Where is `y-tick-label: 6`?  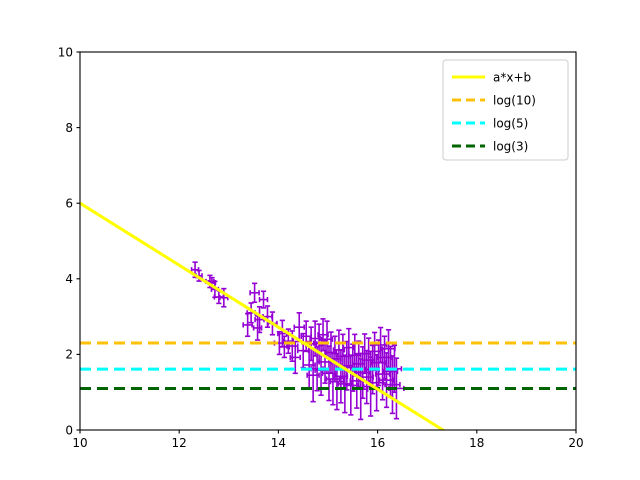 y-tick-label: 6 is located at coordinates (69, 204).